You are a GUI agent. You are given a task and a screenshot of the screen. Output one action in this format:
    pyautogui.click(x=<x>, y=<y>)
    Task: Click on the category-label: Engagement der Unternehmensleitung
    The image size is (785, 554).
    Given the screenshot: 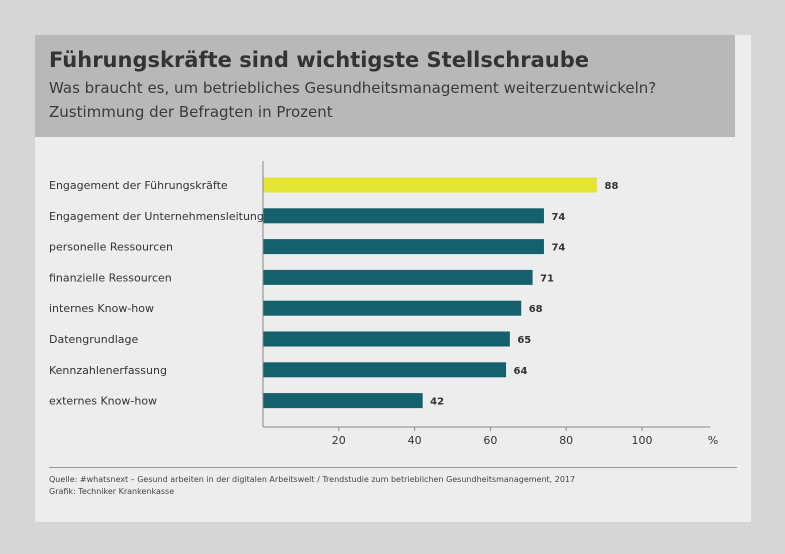 What is the action you would take?
    pyautogui.click(x=156, y=216)
    